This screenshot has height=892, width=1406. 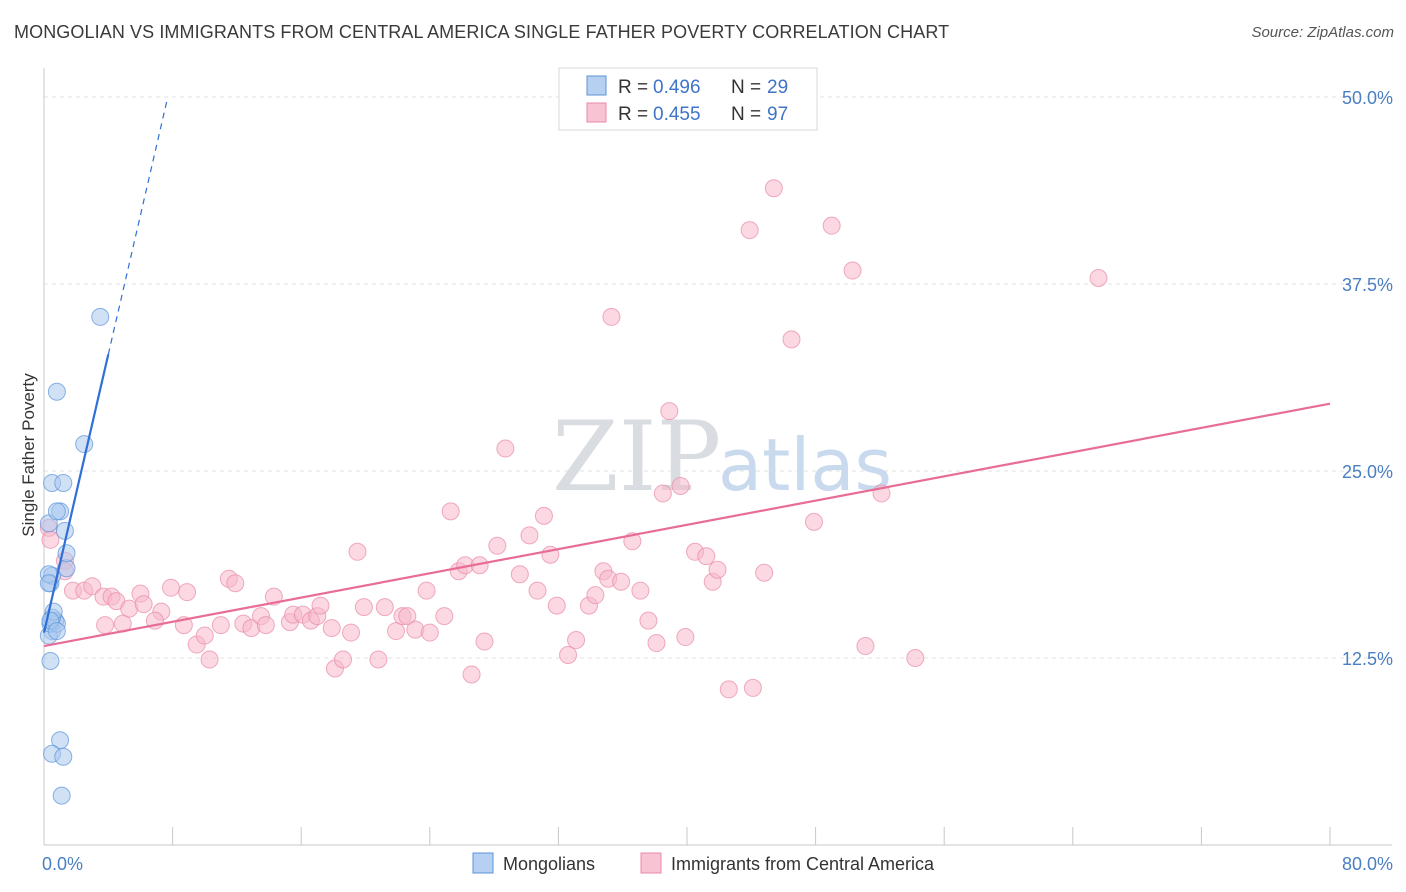 What do you see at coordinates (596, 85) in the screenshot?
I see `legend-swatch-mongolians` at bounding box center [596, 85].